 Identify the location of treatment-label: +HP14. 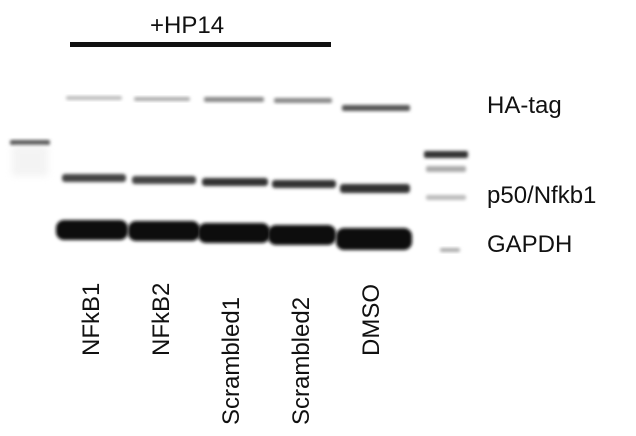
(187, 25).